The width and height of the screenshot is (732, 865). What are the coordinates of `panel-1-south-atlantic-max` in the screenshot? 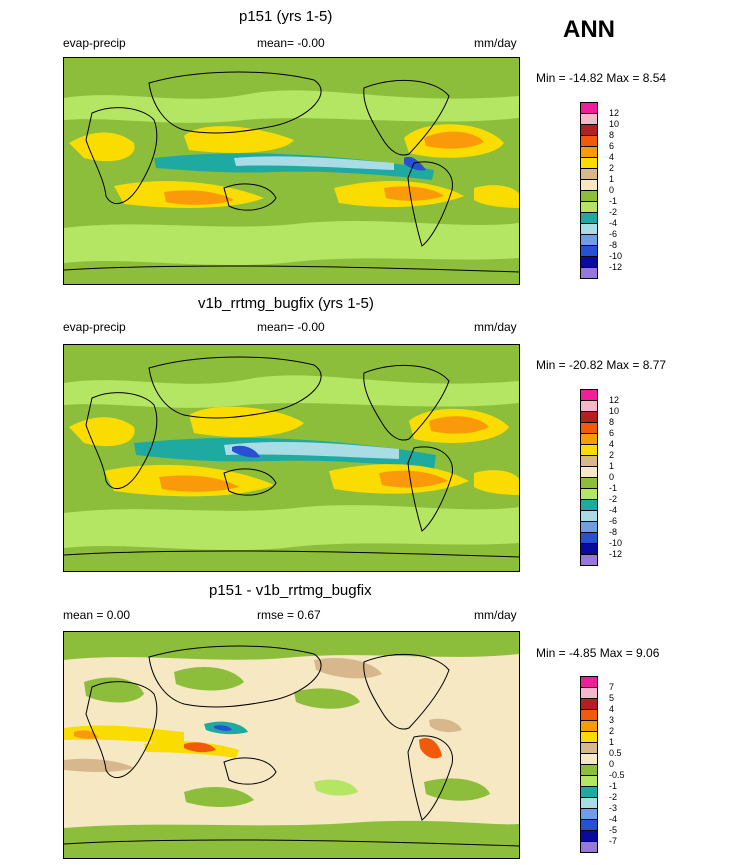 It's located at (496, 196).